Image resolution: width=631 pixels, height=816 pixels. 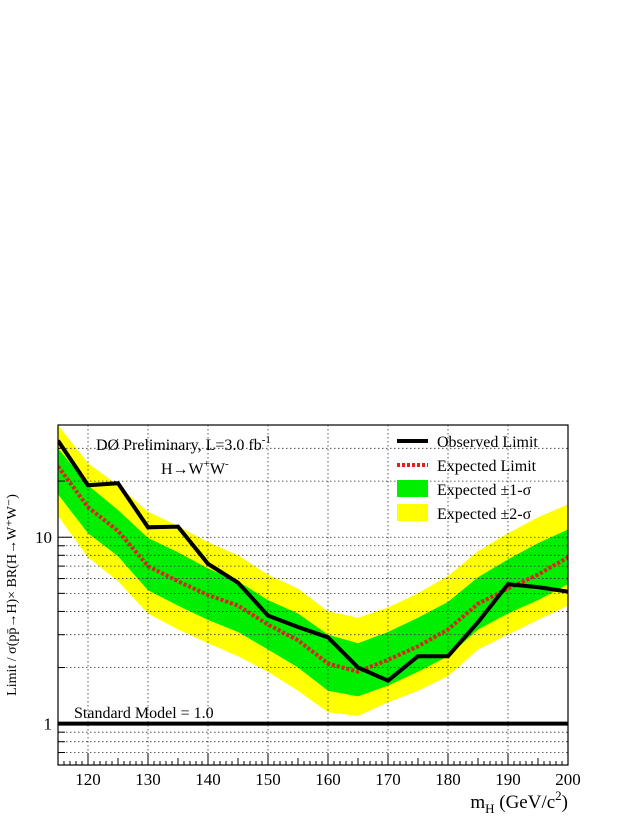 What do you see at coordinates (519, 802) in the screenshot?
I see `x-axis-label: mH (GeV/c2)` at bounding box center [519, 802].